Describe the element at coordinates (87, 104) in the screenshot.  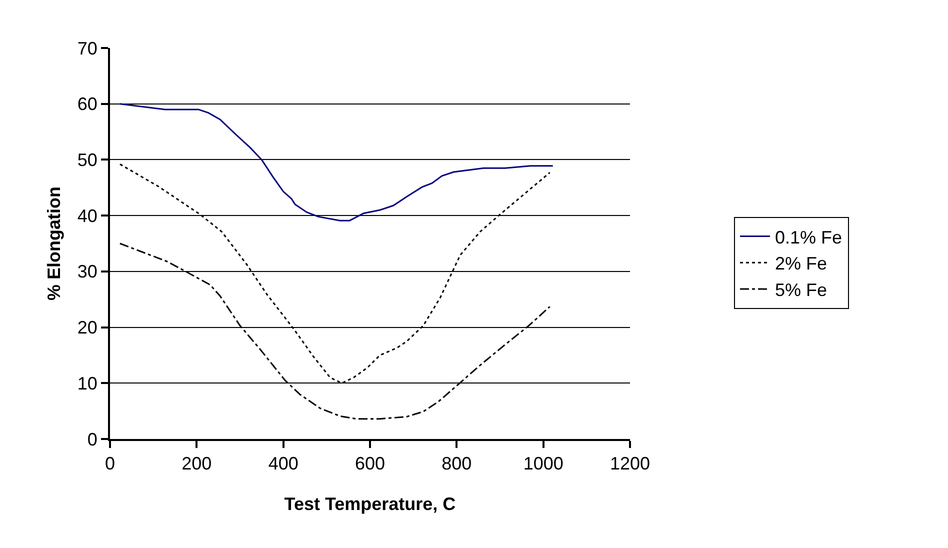
I see `y-tick-label: 60` at that location.